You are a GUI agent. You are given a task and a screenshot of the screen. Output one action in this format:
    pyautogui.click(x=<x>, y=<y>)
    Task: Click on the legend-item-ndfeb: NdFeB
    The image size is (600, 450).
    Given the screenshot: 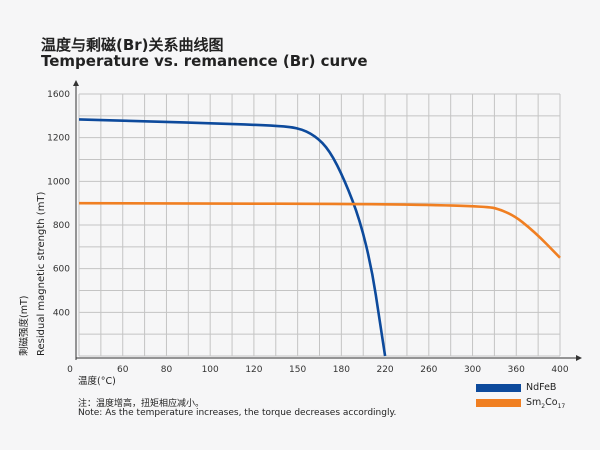 What is the action you would take?
    pyautogui.click(x=516, y=387)
    